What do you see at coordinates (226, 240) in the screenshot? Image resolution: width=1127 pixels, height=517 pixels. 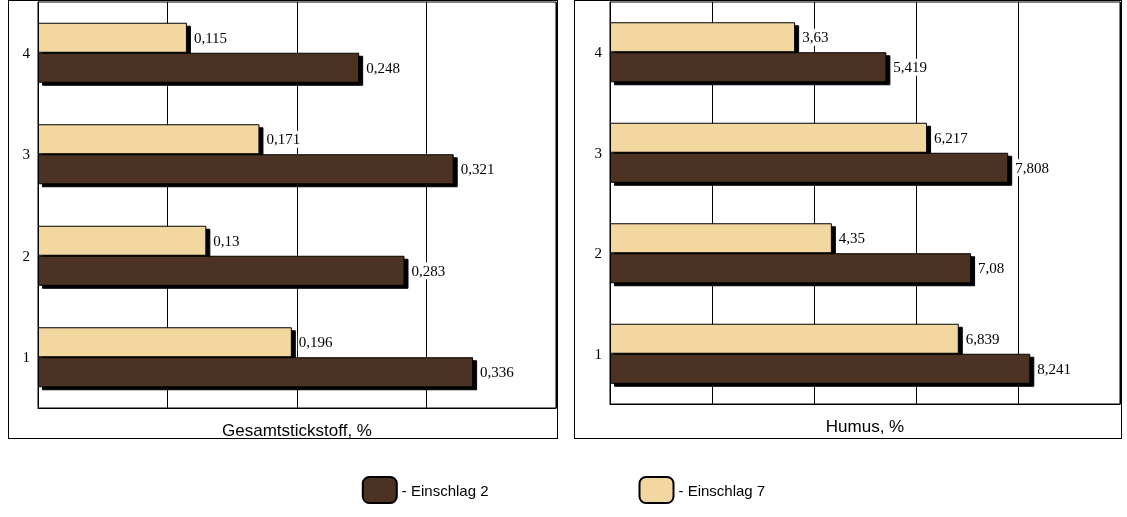 I see `data-label: 0,13` at bounding box center [226, 240].